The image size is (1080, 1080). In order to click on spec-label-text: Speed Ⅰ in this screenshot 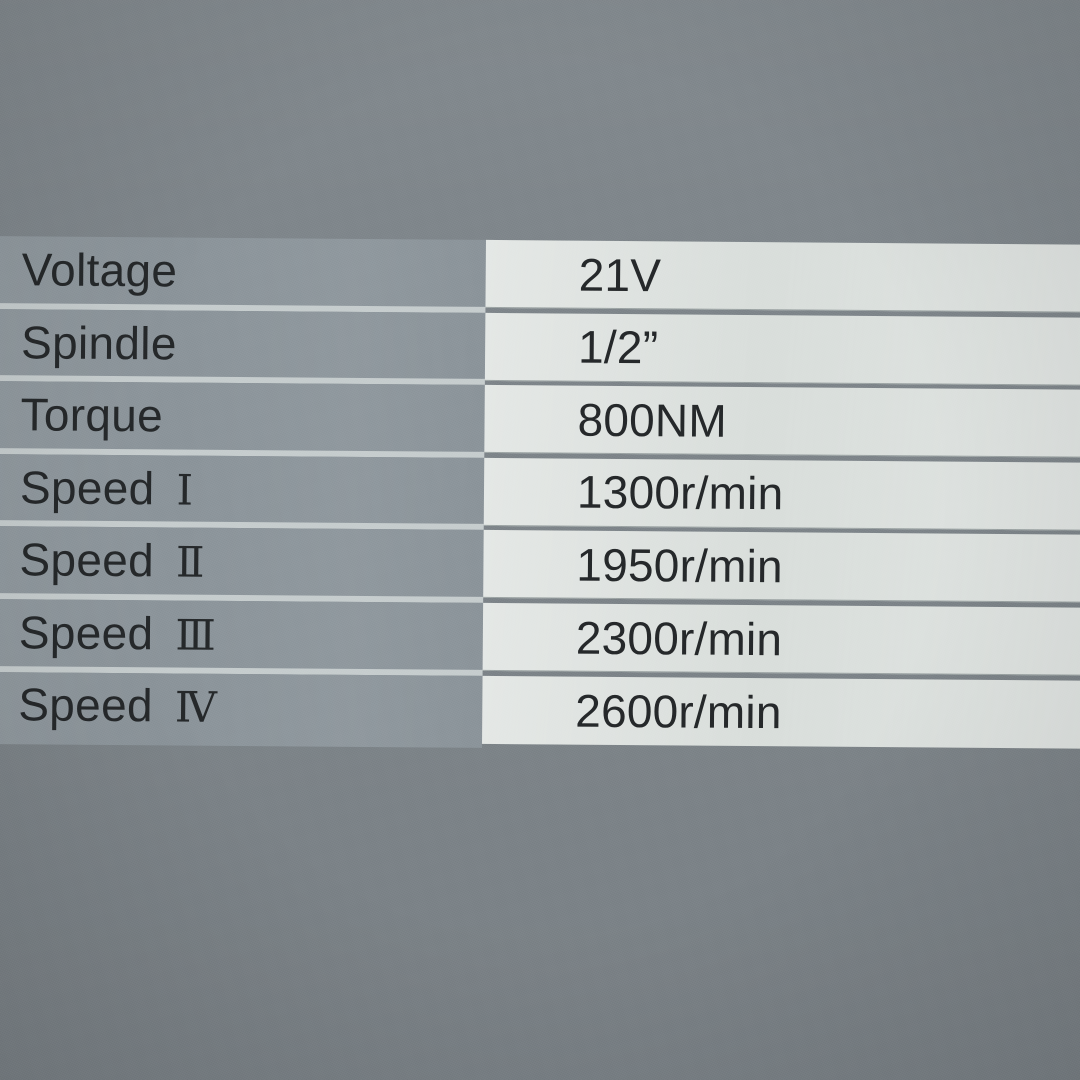, I will do `click(107, 487)`.